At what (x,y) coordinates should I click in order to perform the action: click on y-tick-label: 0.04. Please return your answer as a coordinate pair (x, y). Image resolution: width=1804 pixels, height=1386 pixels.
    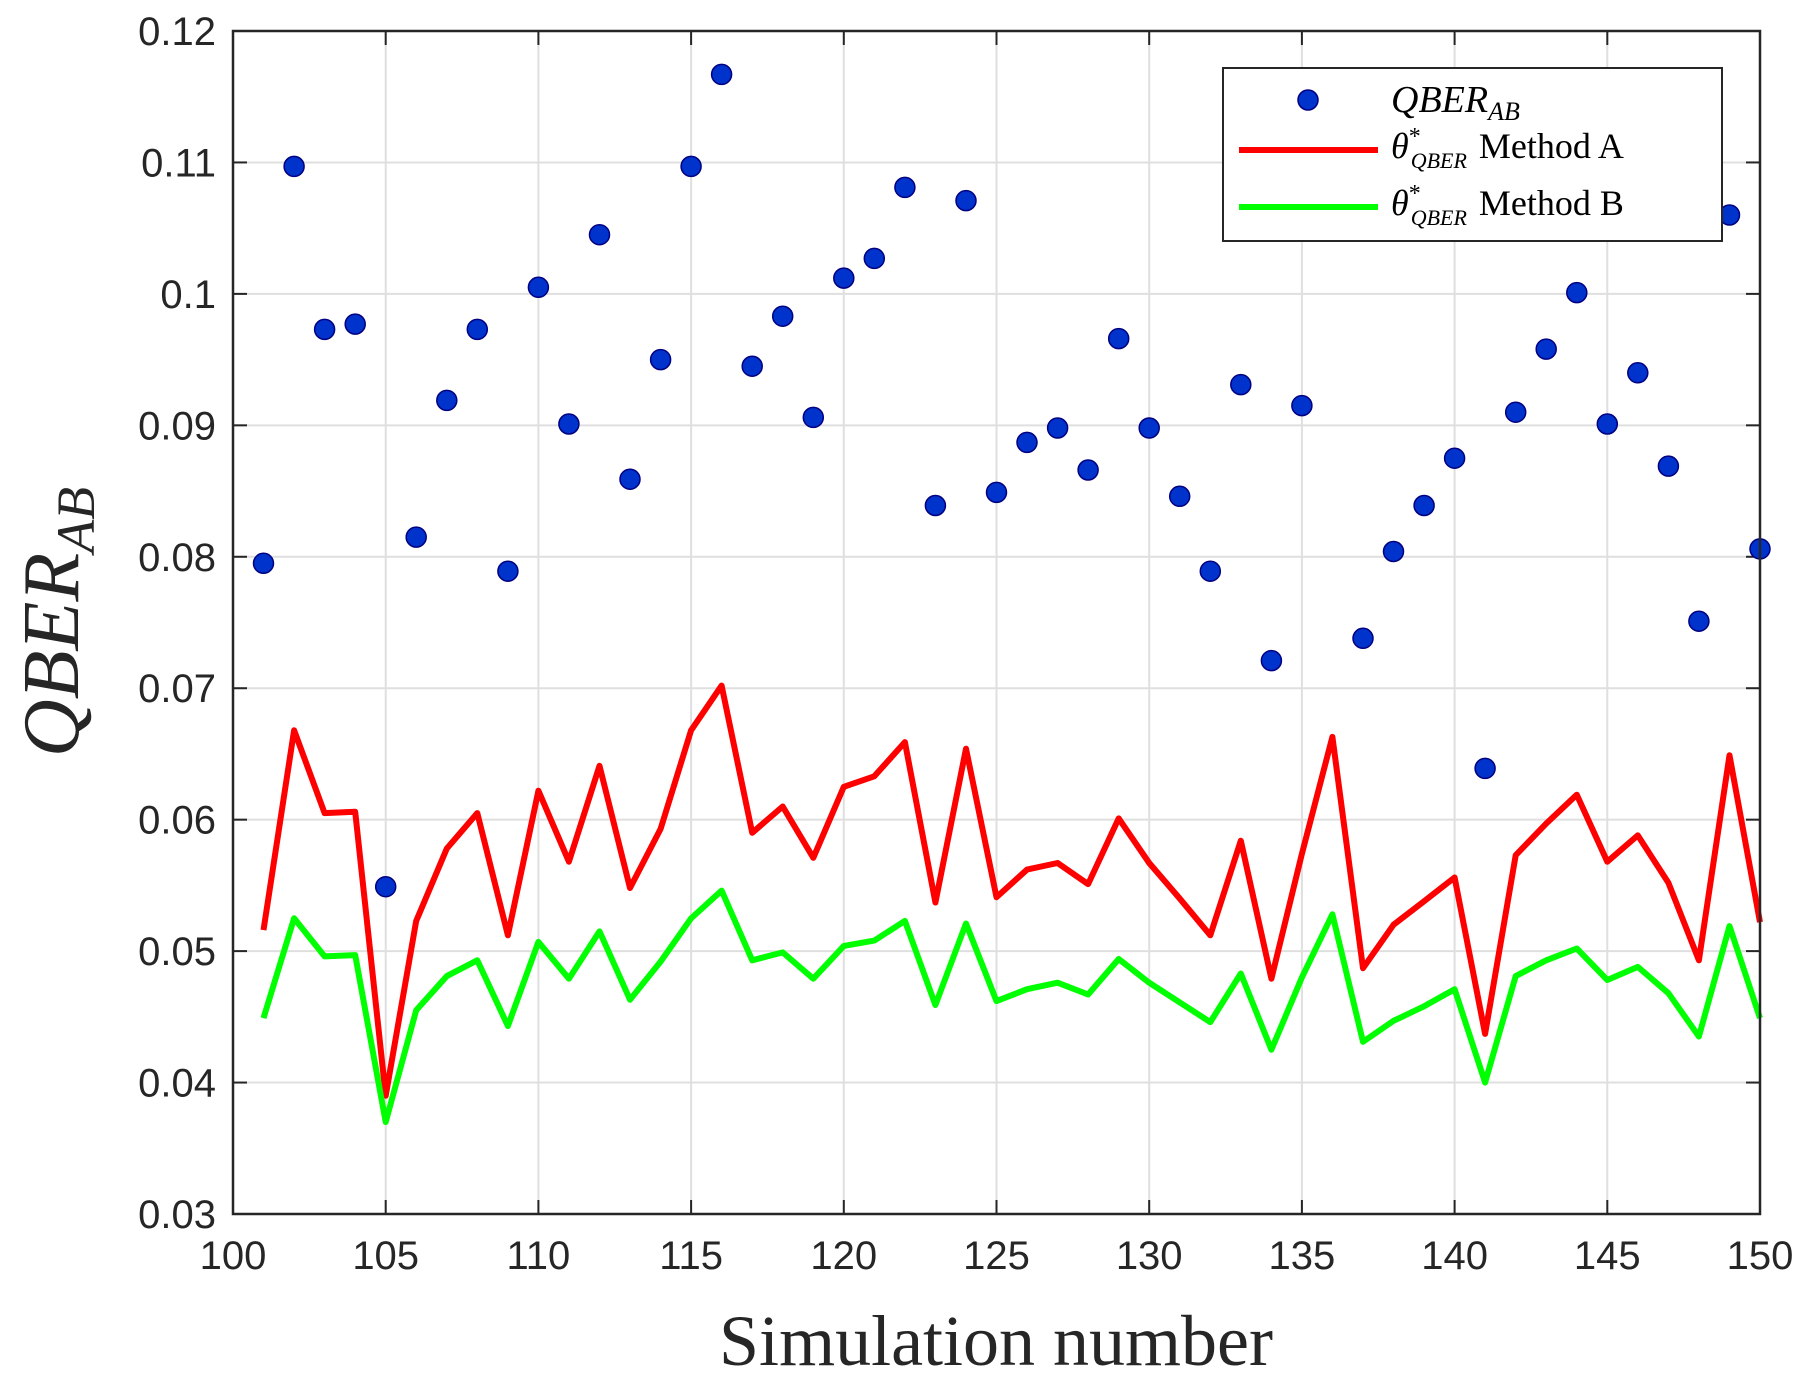
    Looking at the image, I should click on (177, 1084).